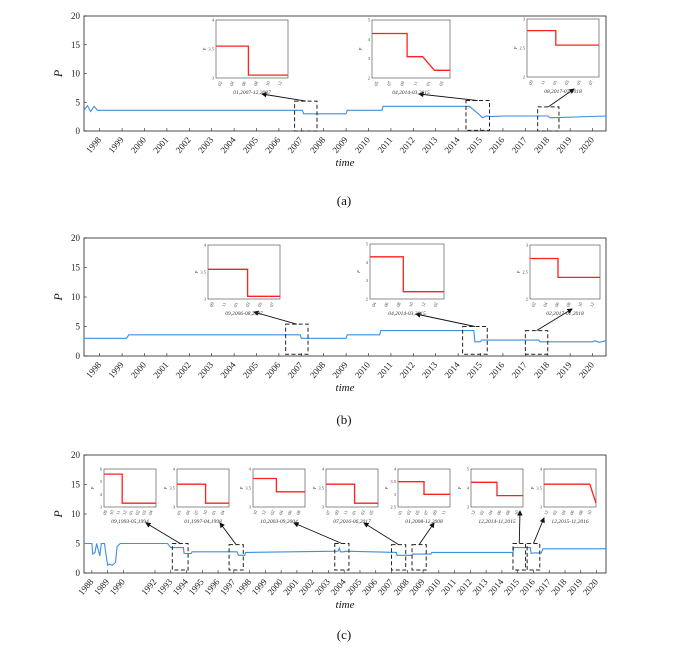  What do you see at coordinates (386, 304) in the screenshot?
I see `inset-x-tick: 06` at bounding box center [386, 304].